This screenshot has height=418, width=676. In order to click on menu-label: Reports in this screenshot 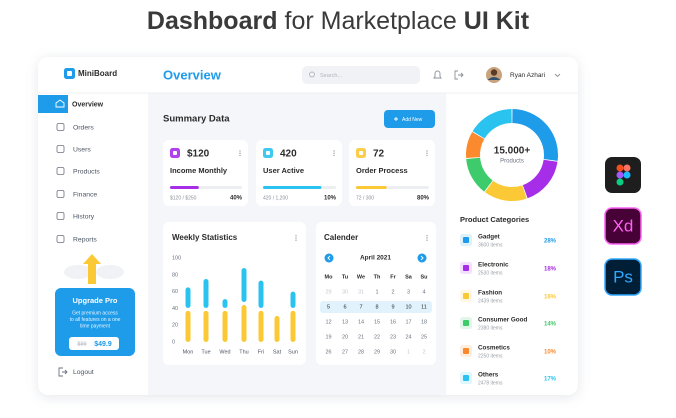, I will do `click(85, 239)`.